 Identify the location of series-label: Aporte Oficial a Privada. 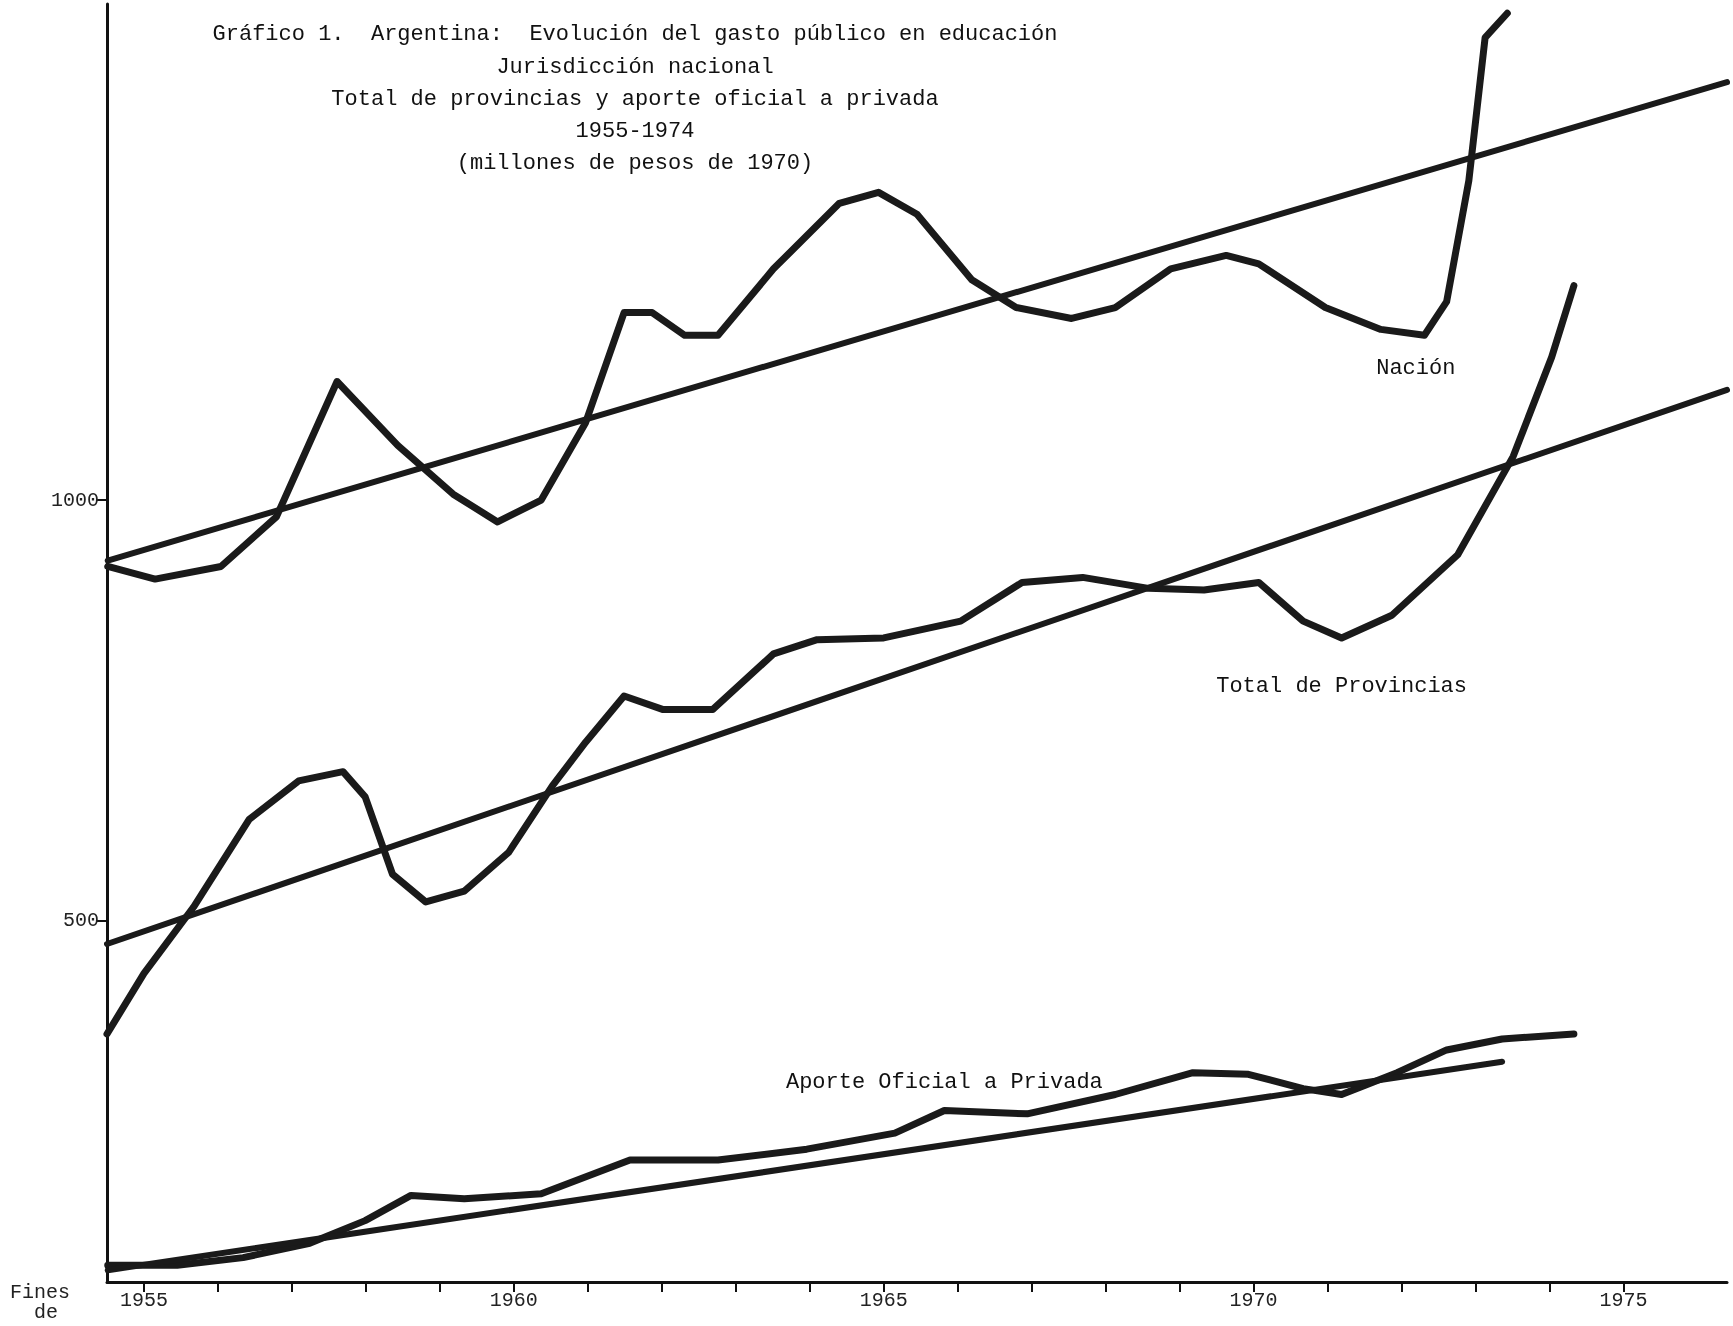
(944, 1082).